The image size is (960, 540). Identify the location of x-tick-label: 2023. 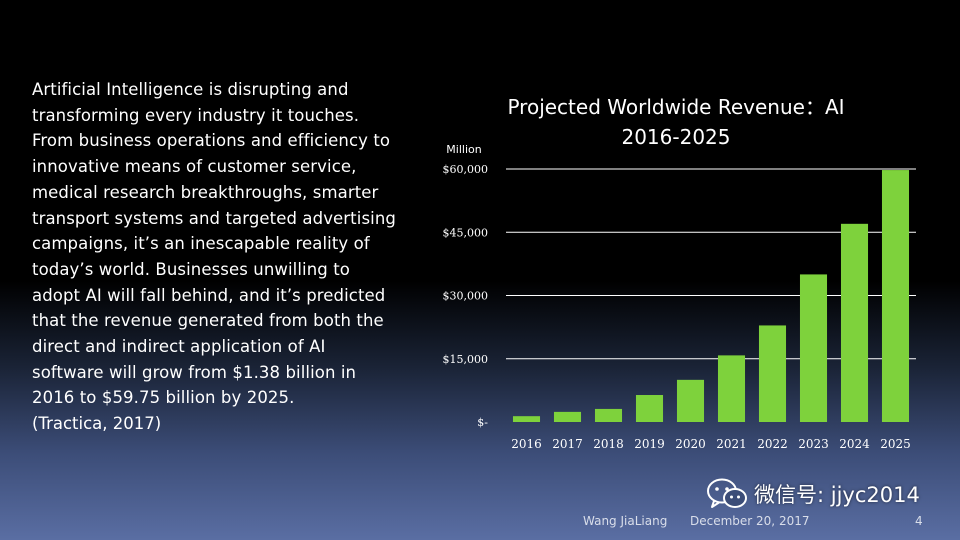
(813, 444).